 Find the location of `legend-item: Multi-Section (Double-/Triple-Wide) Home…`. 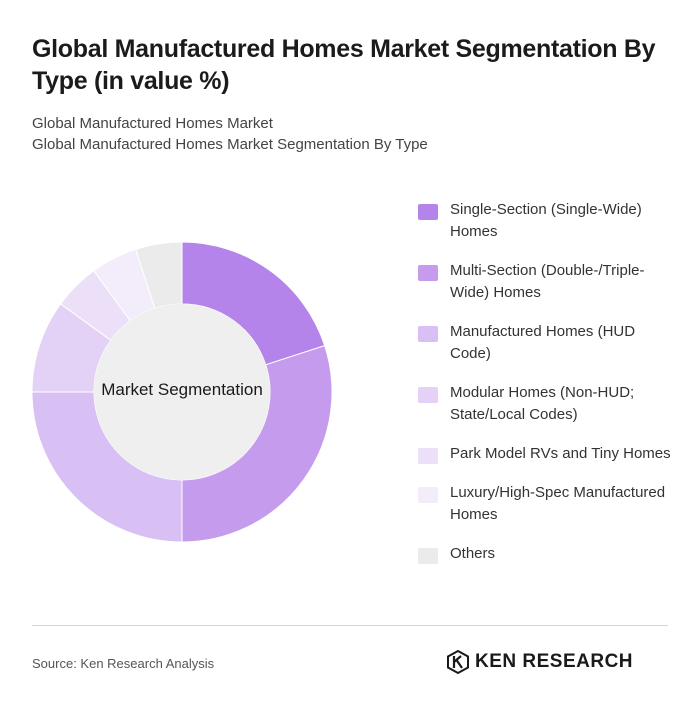

legend-item: Multi-Section (Double-/Triple-Wide) Home… is located at coordinates (548, 282).